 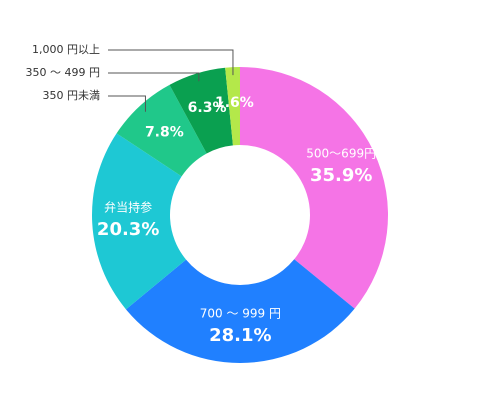 I want to click on value-label: 20.3%, so click(x=128, y=229).